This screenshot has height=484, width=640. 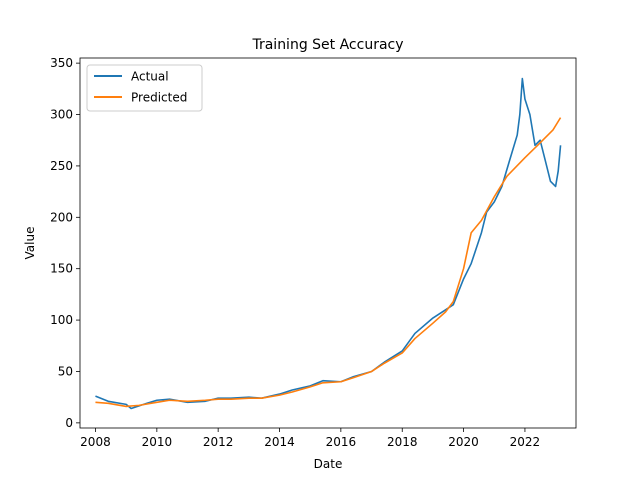 I want to click on x-axis-label: Date, so click(x=328, y=464).